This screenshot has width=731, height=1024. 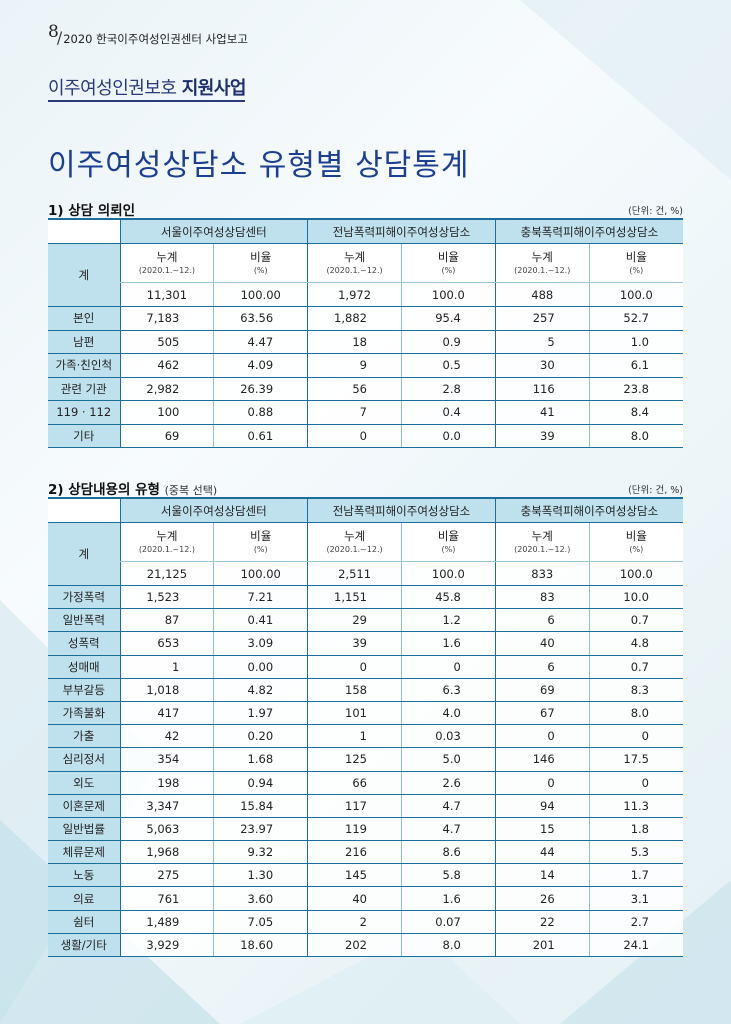 What do you see at coordinates (542, 573) in the screenshot?
I see `total-cell: 833` at bounding box center [542, 573].